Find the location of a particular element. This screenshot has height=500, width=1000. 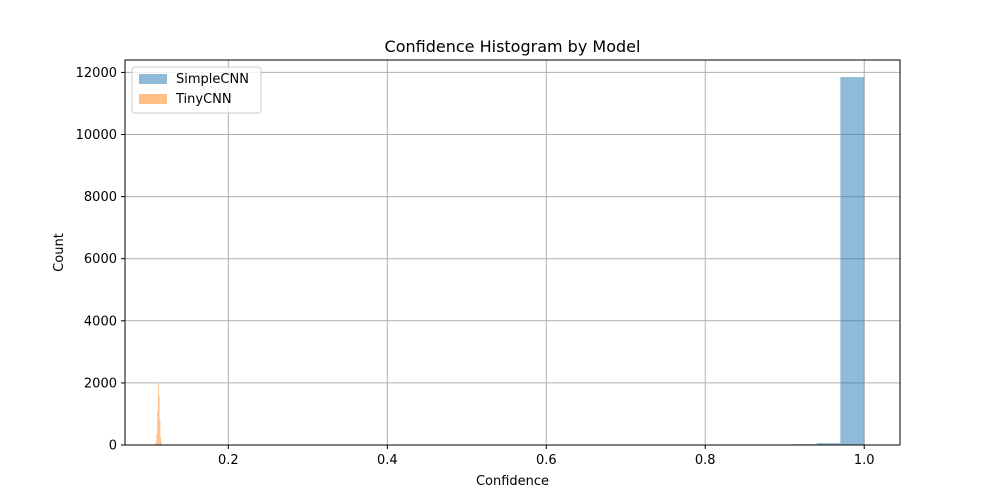

y-tick-label: 2000 is located at coordinates (100, 383).